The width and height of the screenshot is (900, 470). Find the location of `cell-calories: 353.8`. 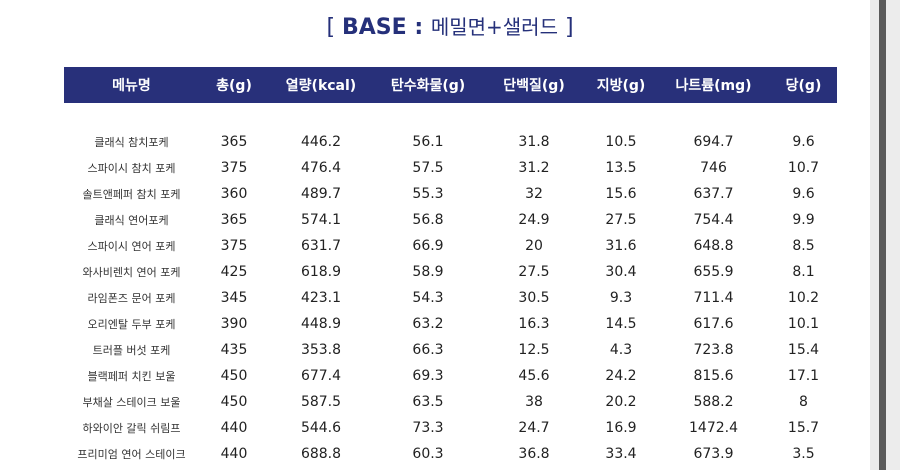

cell-calories: 353.8 is located at coordinates (321, 350).